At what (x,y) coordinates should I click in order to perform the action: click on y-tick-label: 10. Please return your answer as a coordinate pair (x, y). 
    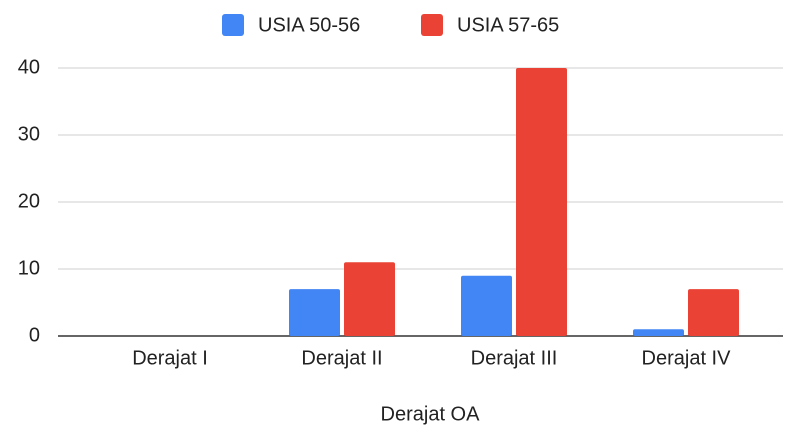
    Looking at the image, I should click on (29, 268).